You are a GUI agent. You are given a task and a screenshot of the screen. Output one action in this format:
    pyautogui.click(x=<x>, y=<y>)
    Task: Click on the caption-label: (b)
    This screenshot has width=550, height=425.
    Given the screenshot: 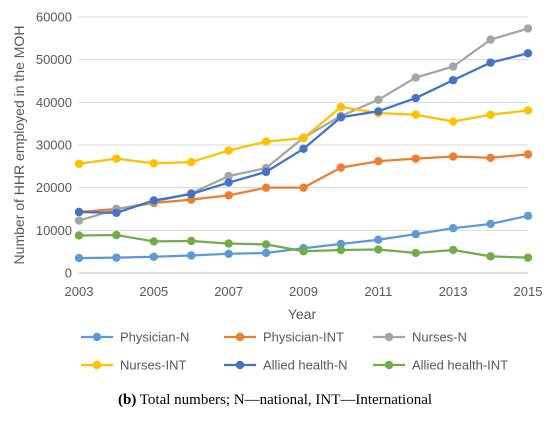 What is the action you would take?
    pyautogui.click(x=127, y=400)
    